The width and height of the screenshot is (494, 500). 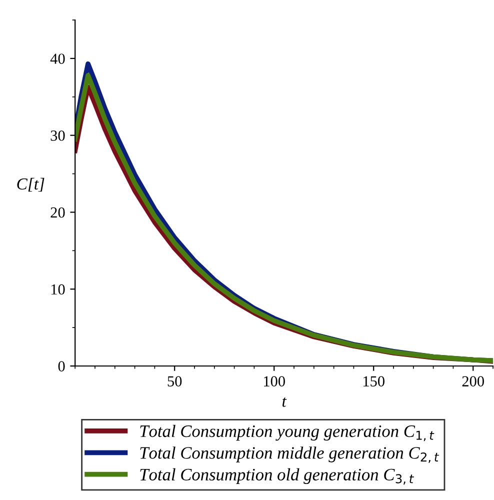 What do you see at coordinates (57, 135) in the screenshot?
I see `y-tick-label: 30` at bounding box center [57, 135].